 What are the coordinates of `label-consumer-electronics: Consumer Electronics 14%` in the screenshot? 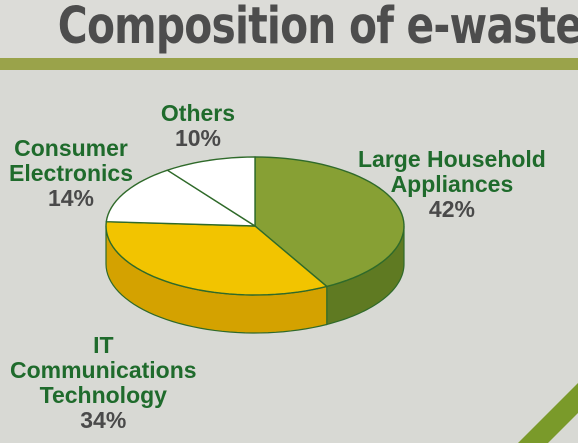 It's located at (71, 173).